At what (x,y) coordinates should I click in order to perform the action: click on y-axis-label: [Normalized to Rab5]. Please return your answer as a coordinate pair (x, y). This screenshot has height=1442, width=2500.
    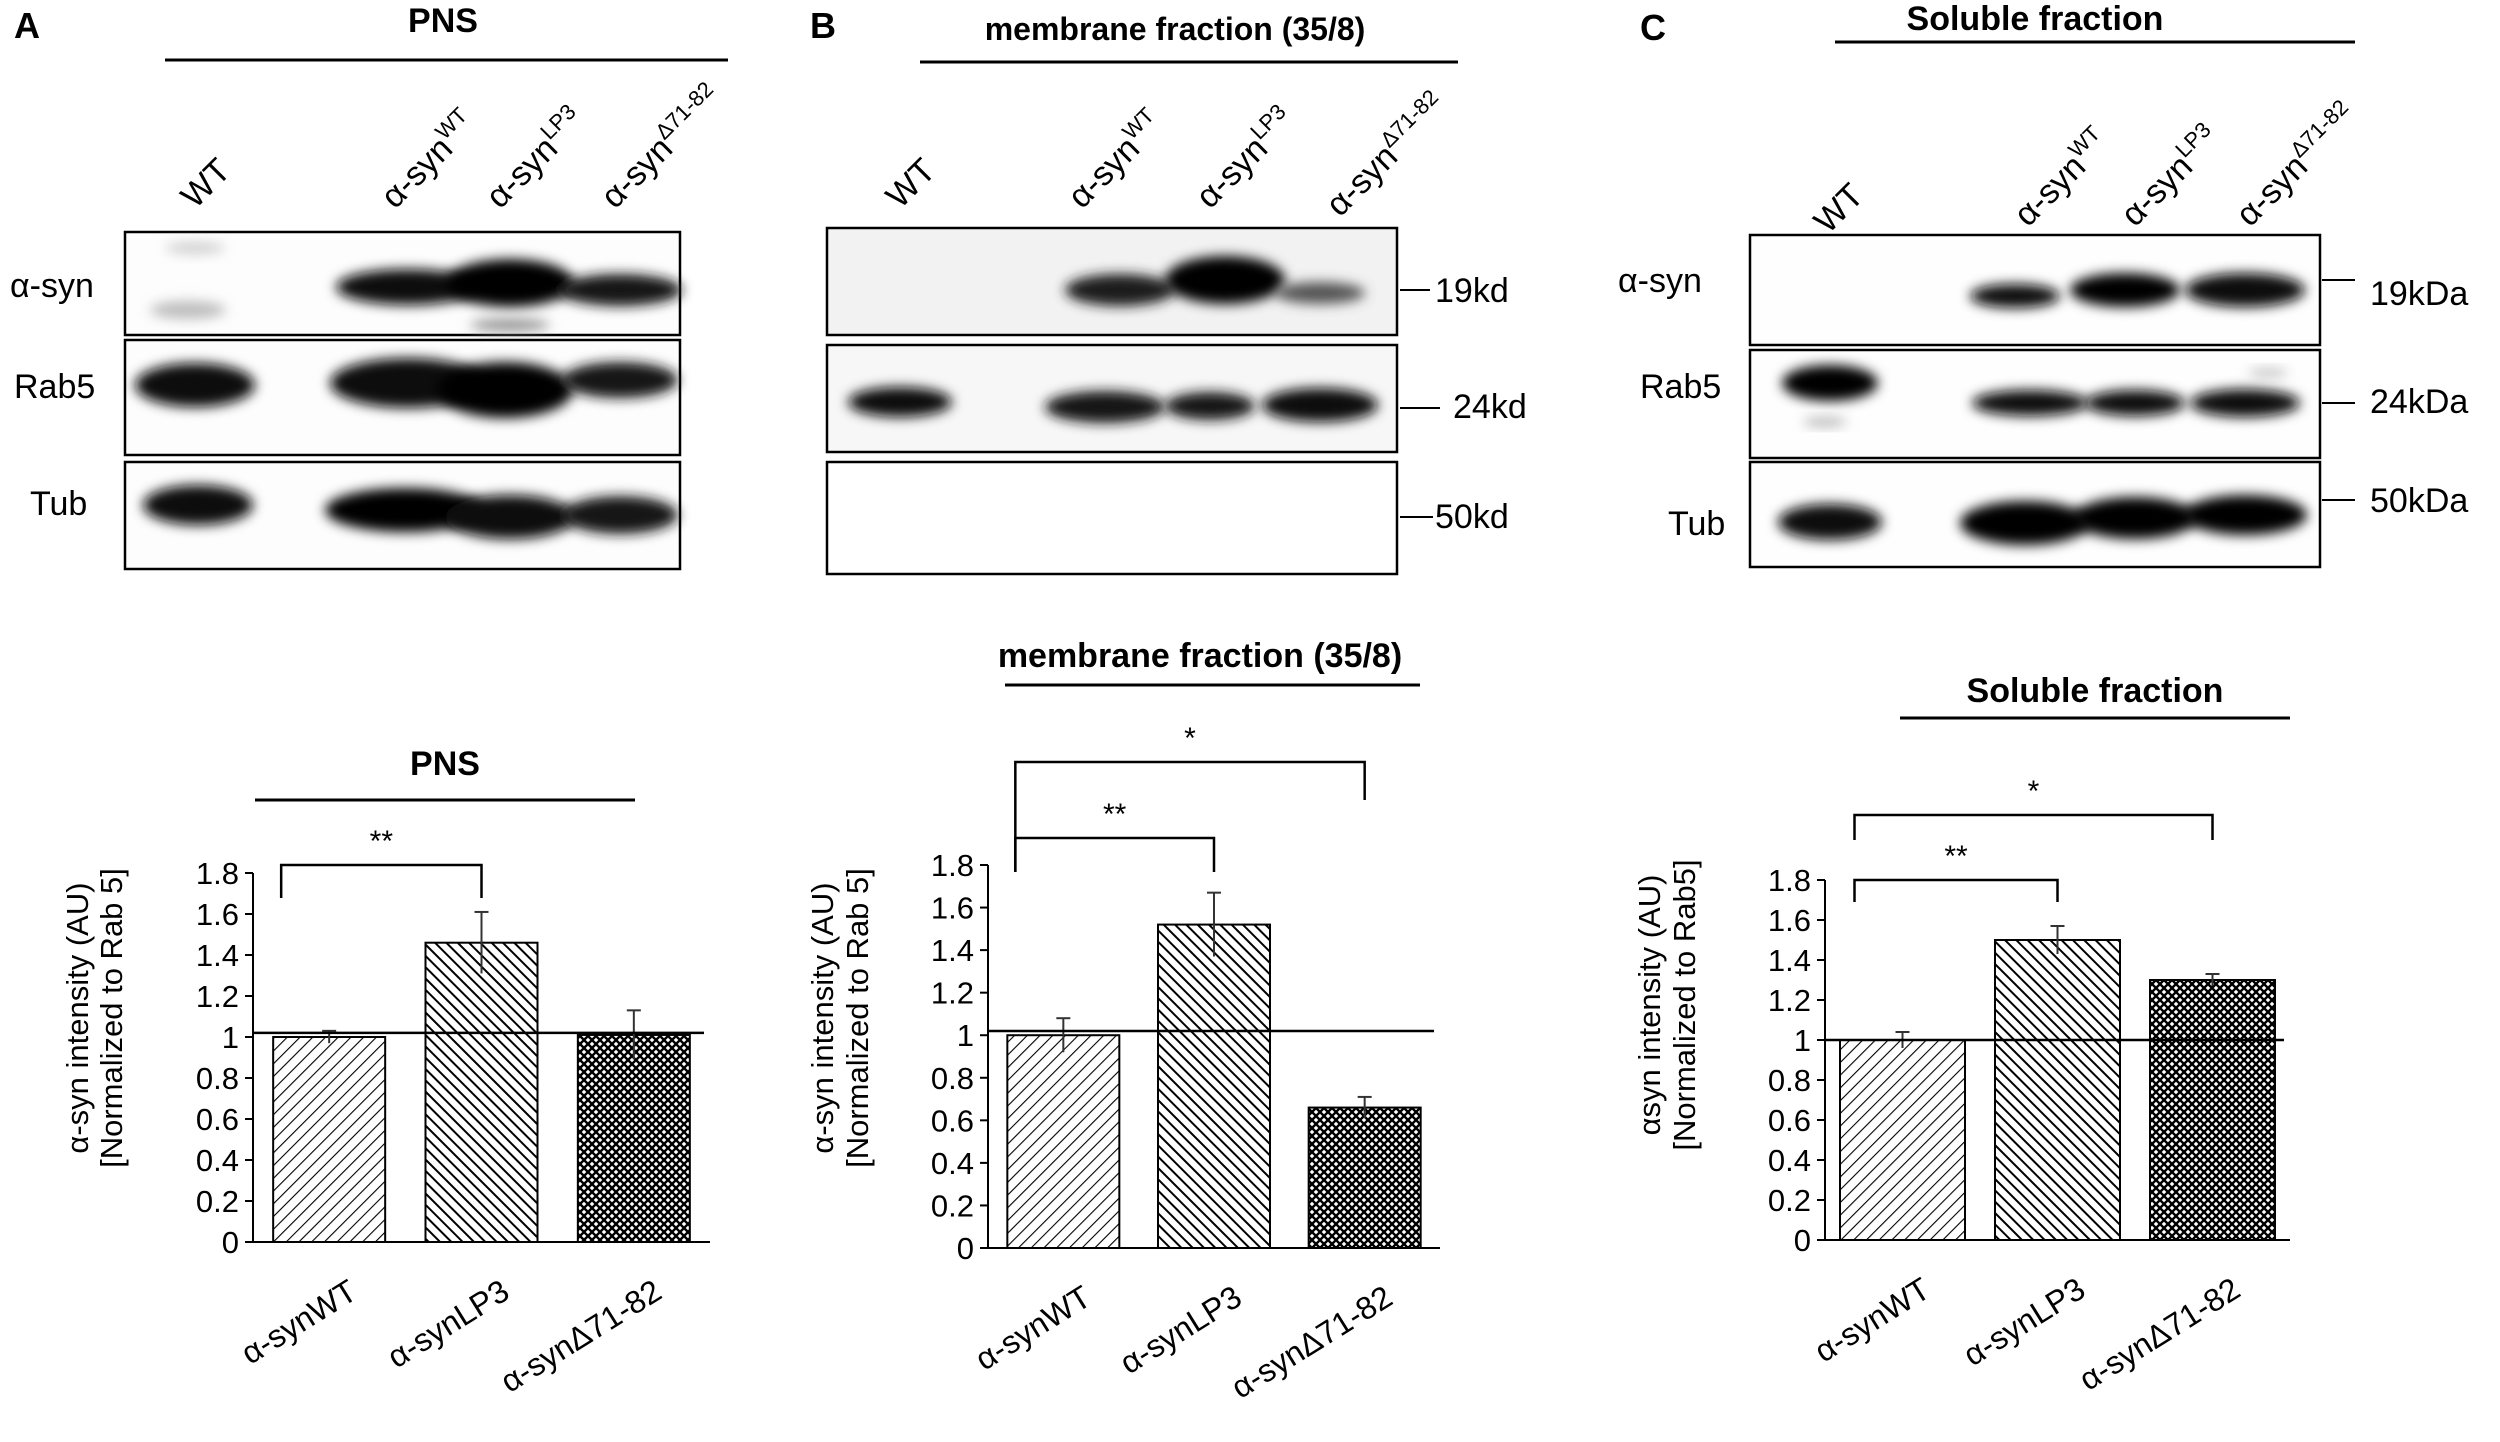
    Looking at the image, I should click on (1684, 1004).